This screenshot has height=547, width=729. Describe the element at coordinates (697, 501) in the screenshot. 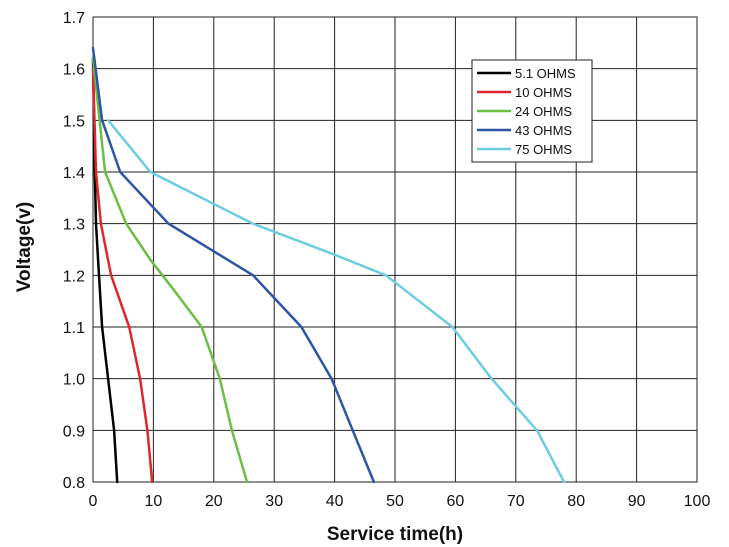

I see `x-tick-label: 100` at that location.